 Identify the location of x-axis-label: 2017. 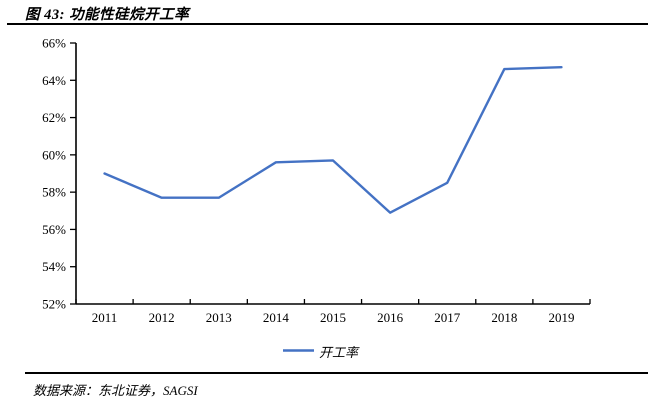
(447, 317).